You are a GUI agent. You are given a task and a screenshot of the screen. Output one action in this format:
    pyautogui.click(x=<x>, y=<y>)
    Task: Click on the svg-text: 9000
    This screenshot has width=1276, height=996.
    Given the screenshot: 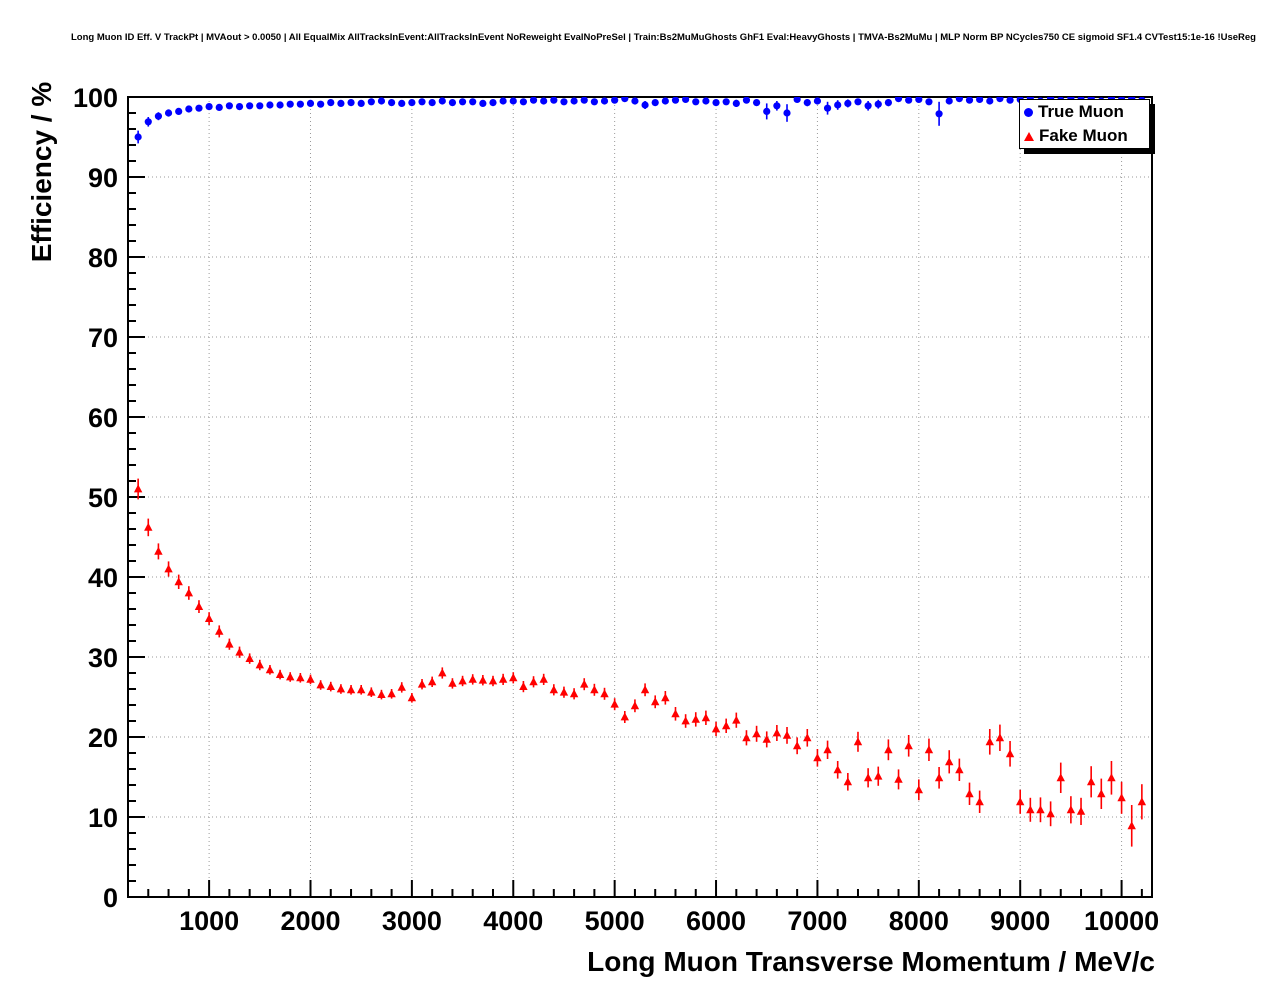 What is the action you would take?
    pyautogui.click(x=1020, y=921)
    